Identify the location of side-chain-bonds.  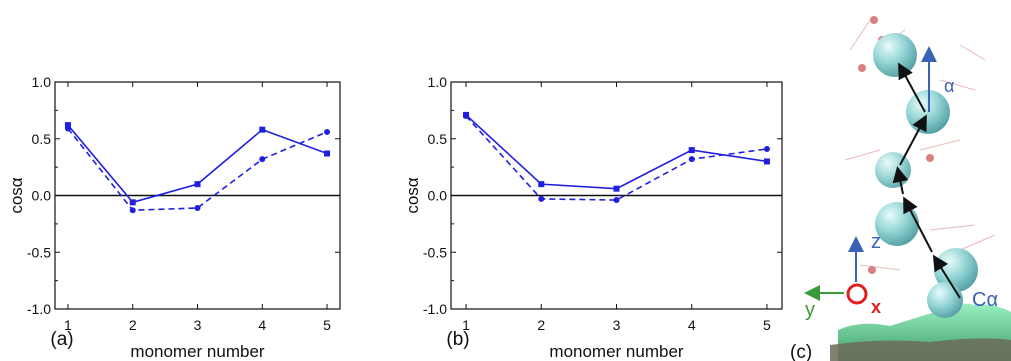
(920, 145).